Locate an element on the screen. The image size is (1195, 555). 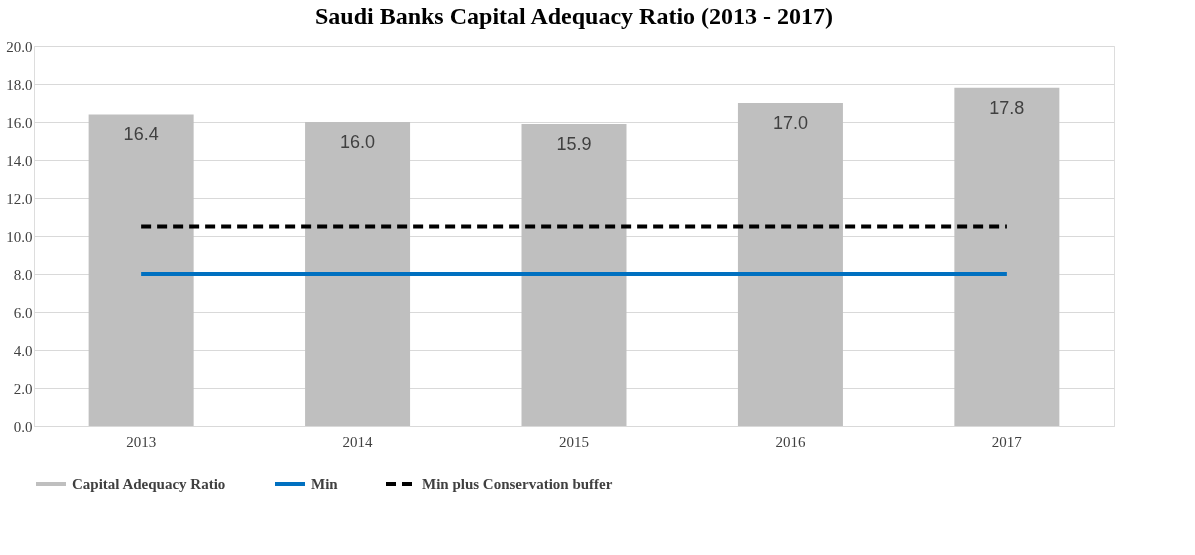
x-tick-label: 2016 is located at coordinates (790, 441).